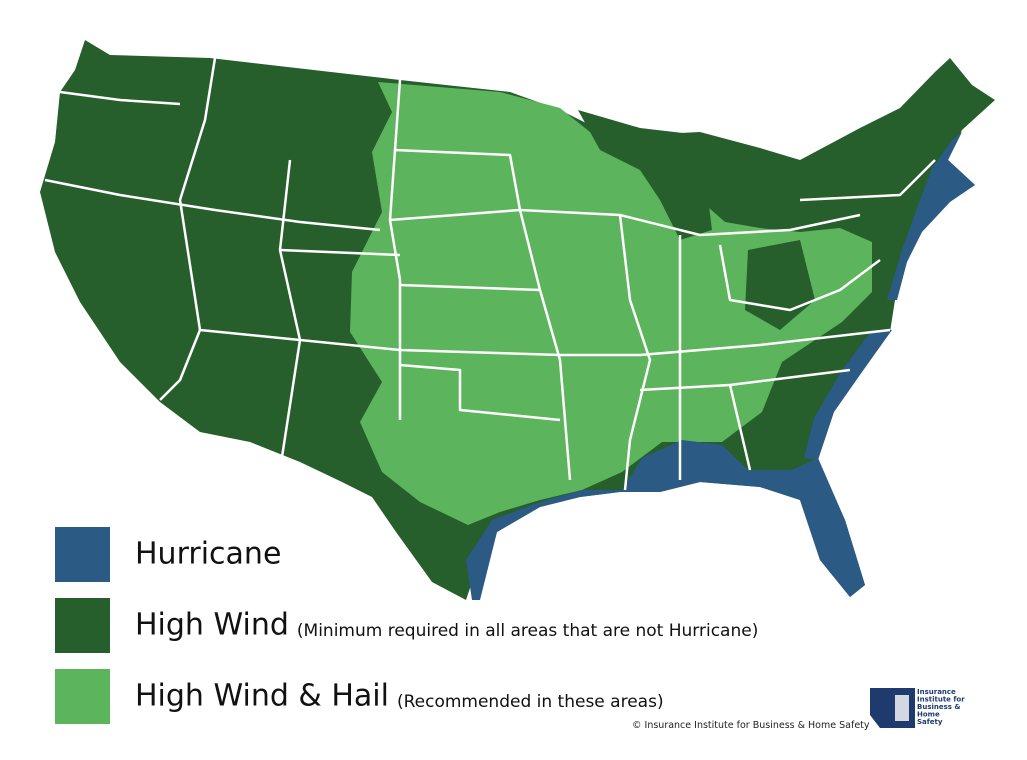 The height and width of the screenshot is (760, 1027). What do you see at coordinates (892, 708) in the screenshot?
I see `logo` at bounding box center [892, 708].